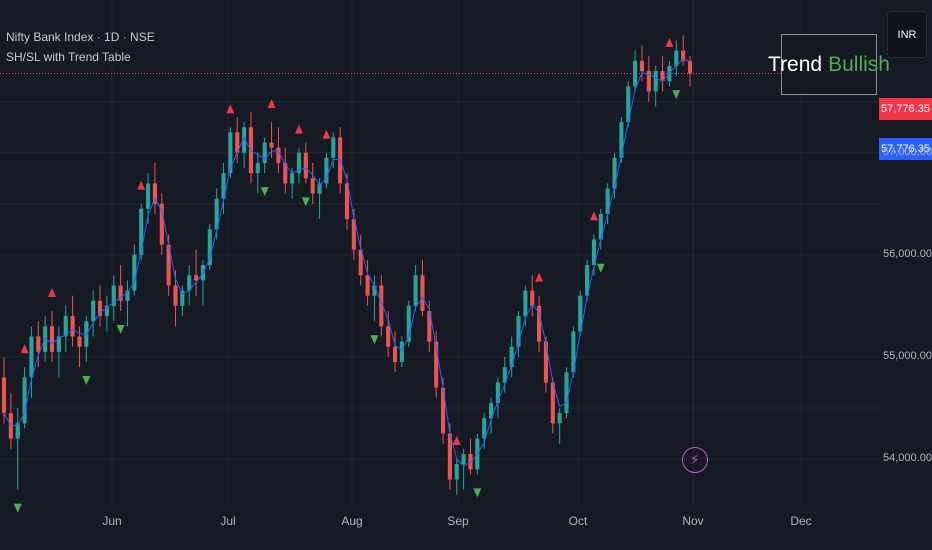 The width and height of the screenshot is (932, 550). What do you see at coordinates (907, 253) in the screenshot?
I see `y-tick-label: 56,000.00` at bounding box center [907, 253].